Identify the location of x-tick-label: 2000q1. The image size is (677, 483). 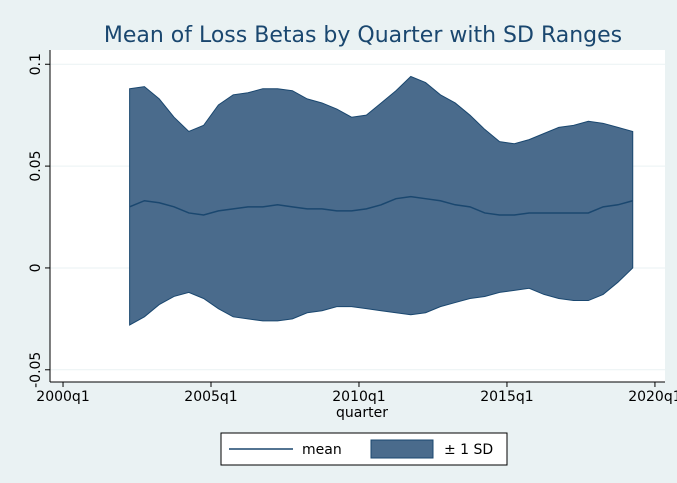
(62, 397).